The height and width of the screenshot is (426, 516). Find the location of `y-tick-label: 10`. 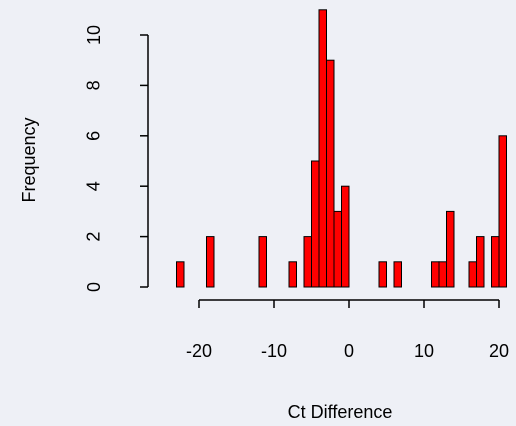

y-tick-label: 10 is located at coordinates (94, 35).